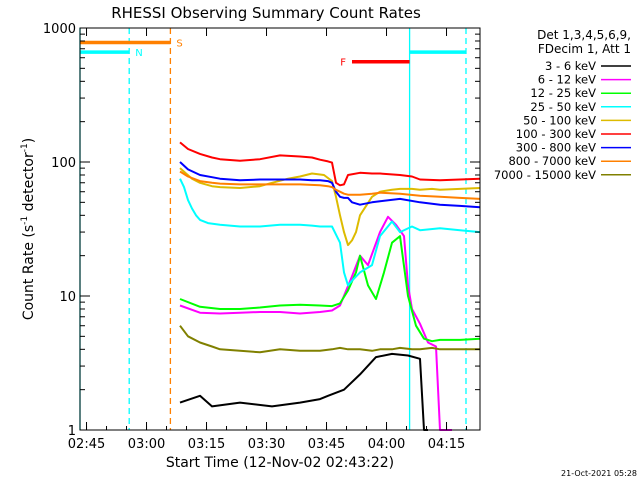 The height and width of the screenshot is (480, 640). What do you see at coordinates (206, 444) in the screenshot?
I see `x-tick-label-2: 03:15` at bounding box center [206, 444].